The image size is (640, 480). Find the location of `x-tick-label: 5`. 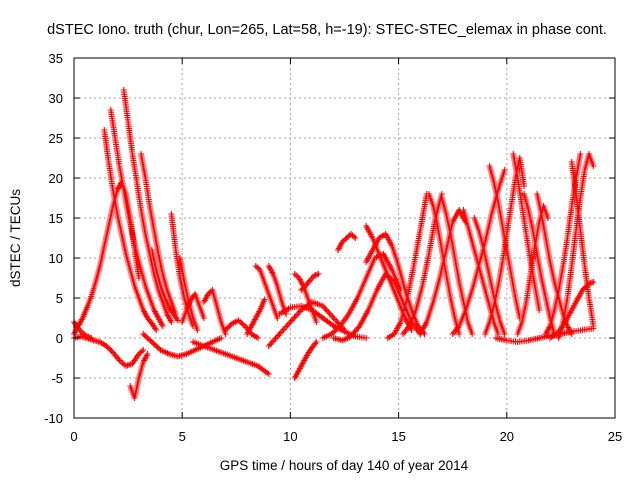

x-tick-label: 5 is located at coordinates (182, 436).